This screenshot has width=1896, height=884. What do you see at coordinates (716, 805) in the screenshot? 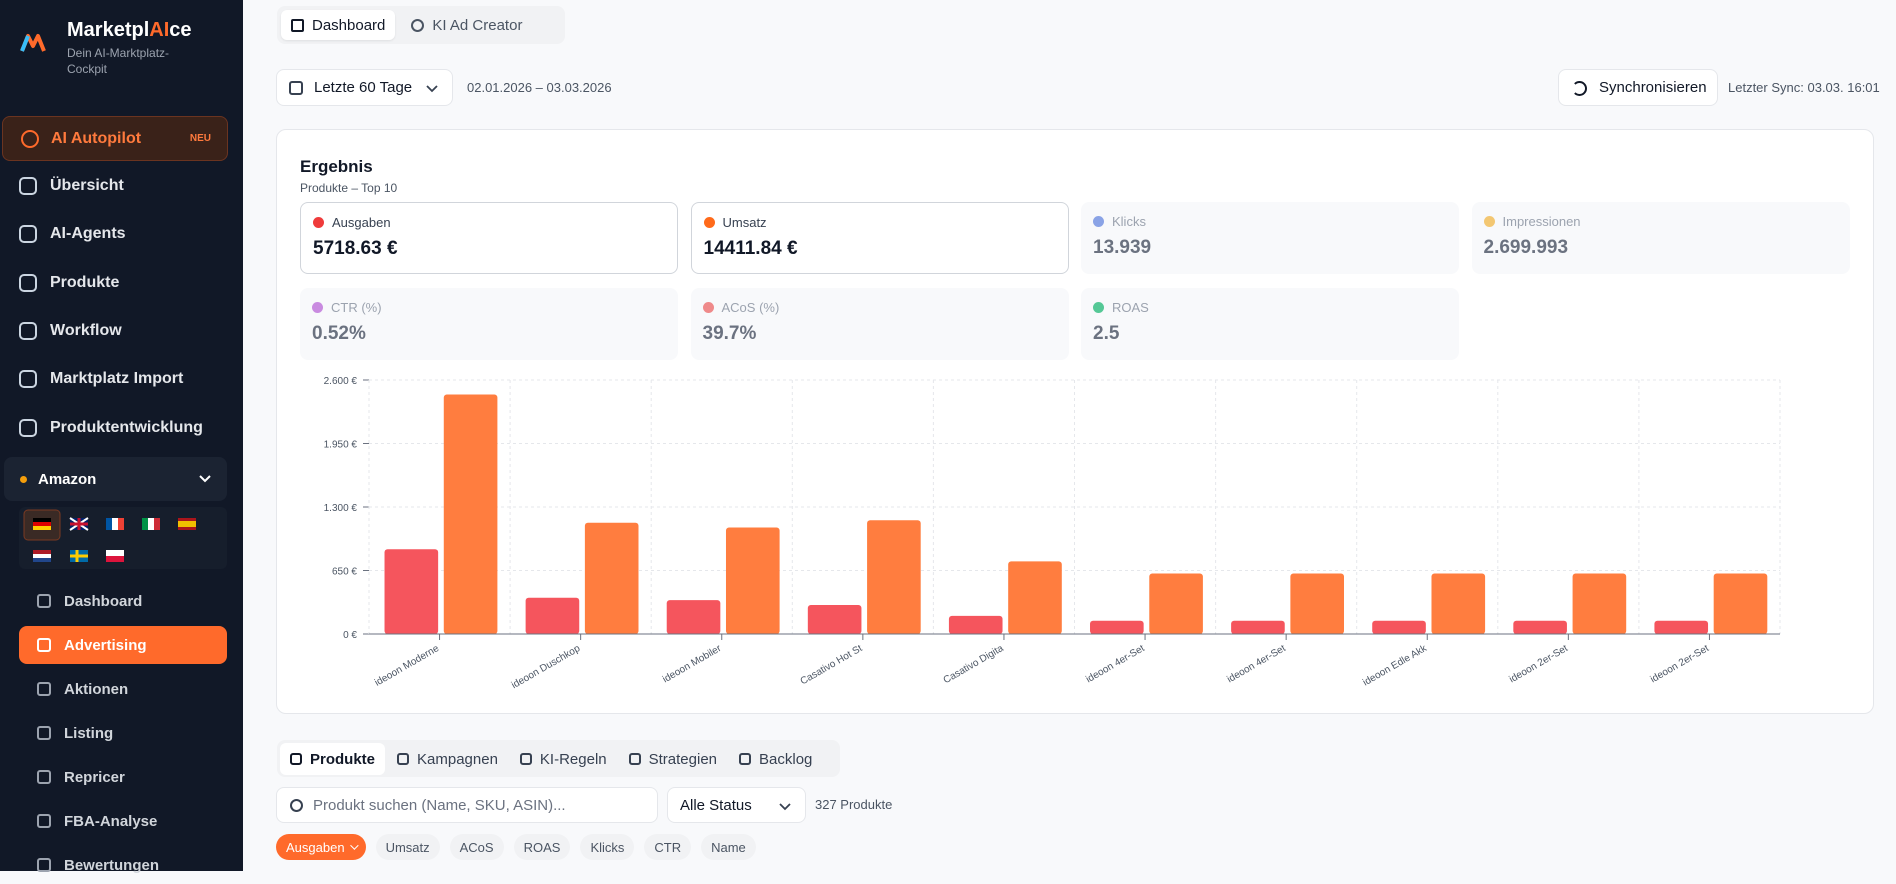
I see `status-label: Alle Status` at bounding box center [716, 805].